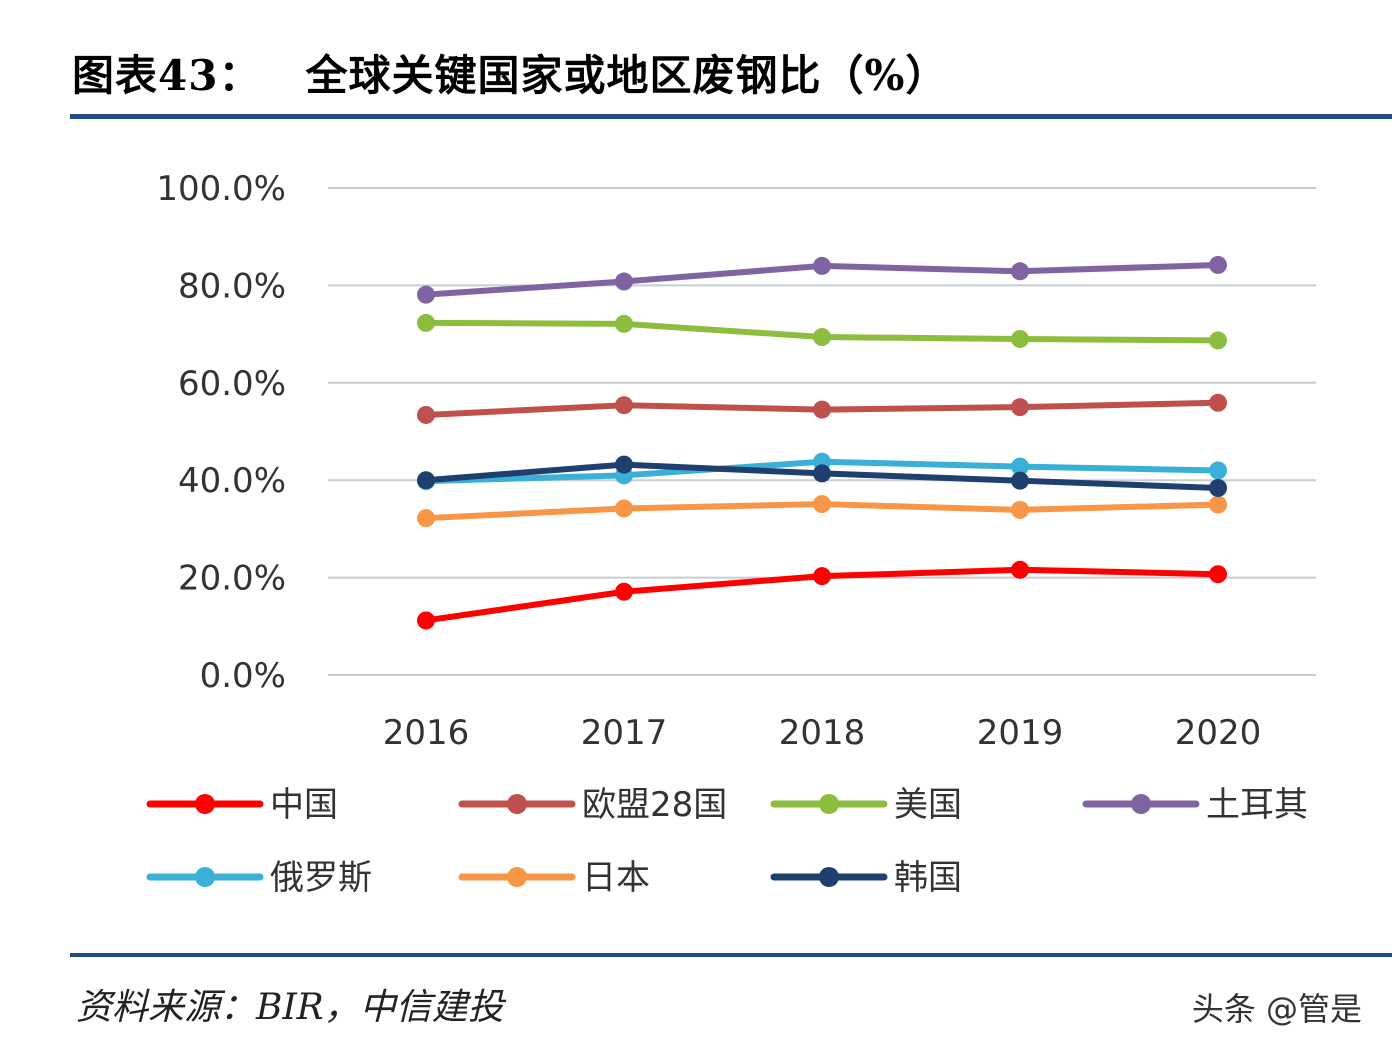 The width and height of the screenshot is (1392, 1054). Describe the element at coordinates (243, 676) in the screenshot. I see `y-tick-label: 0.0%` at that location.